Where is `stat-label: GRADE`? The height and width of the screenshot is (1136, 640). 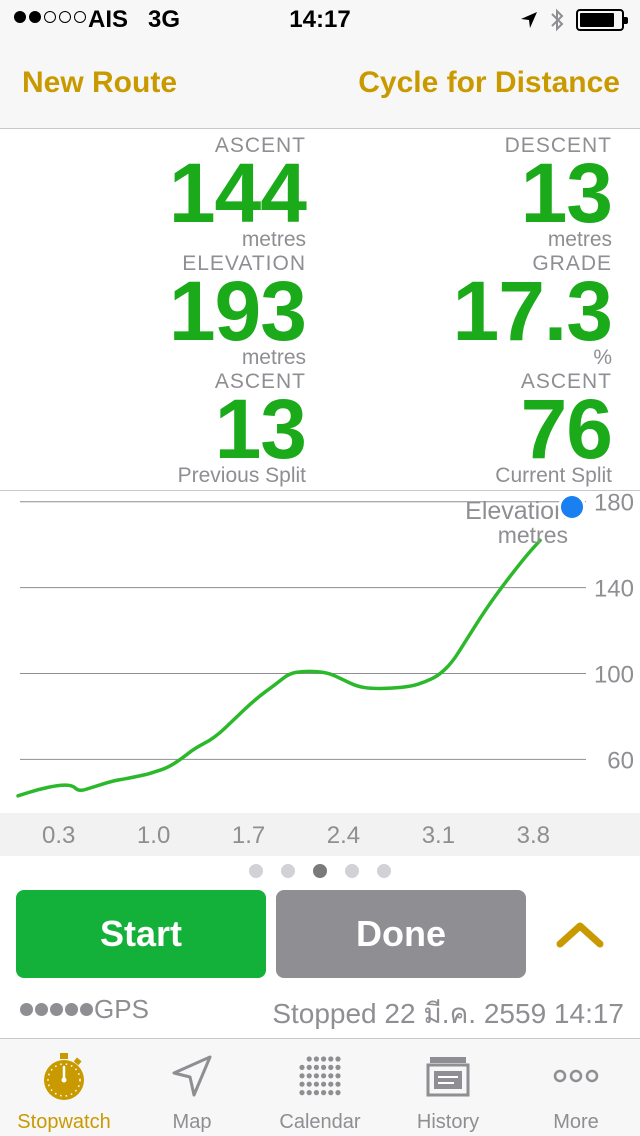
stat-label: GRADE is located at coordinates (572, 263).